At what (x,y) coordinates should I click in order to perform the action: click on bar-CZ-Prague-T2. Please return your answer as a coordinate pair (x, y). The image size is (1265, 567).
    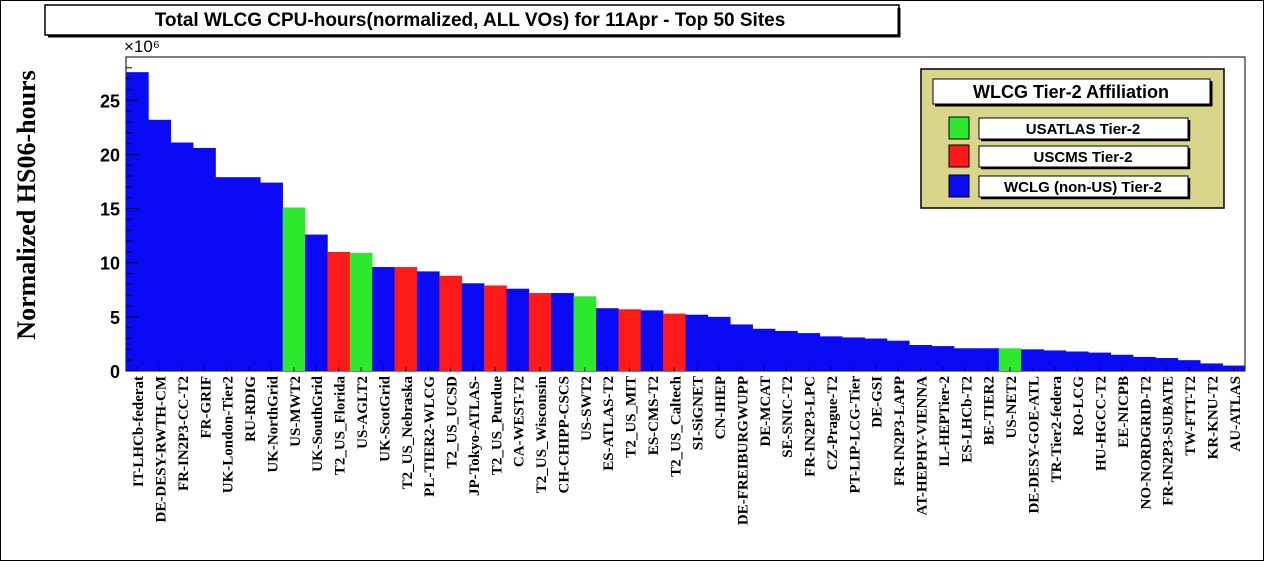
    Looking at the image, I should click on (831, 353).